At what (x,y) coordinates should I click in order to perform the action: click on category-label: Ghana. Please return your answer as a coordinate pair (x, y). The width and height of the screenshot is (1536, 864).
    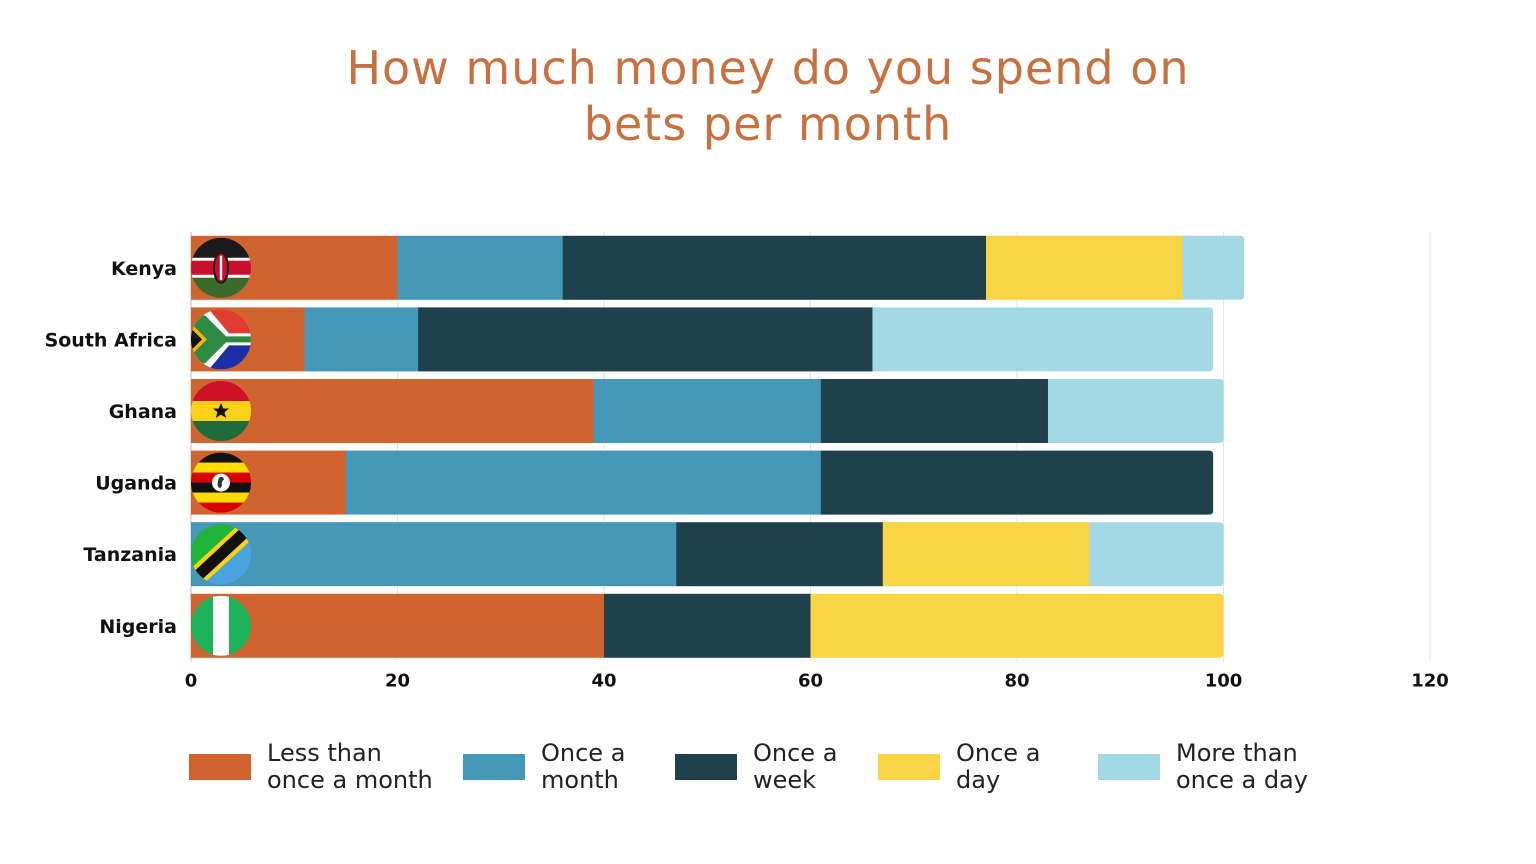
    Looking at the image, I should click on (143, 412).